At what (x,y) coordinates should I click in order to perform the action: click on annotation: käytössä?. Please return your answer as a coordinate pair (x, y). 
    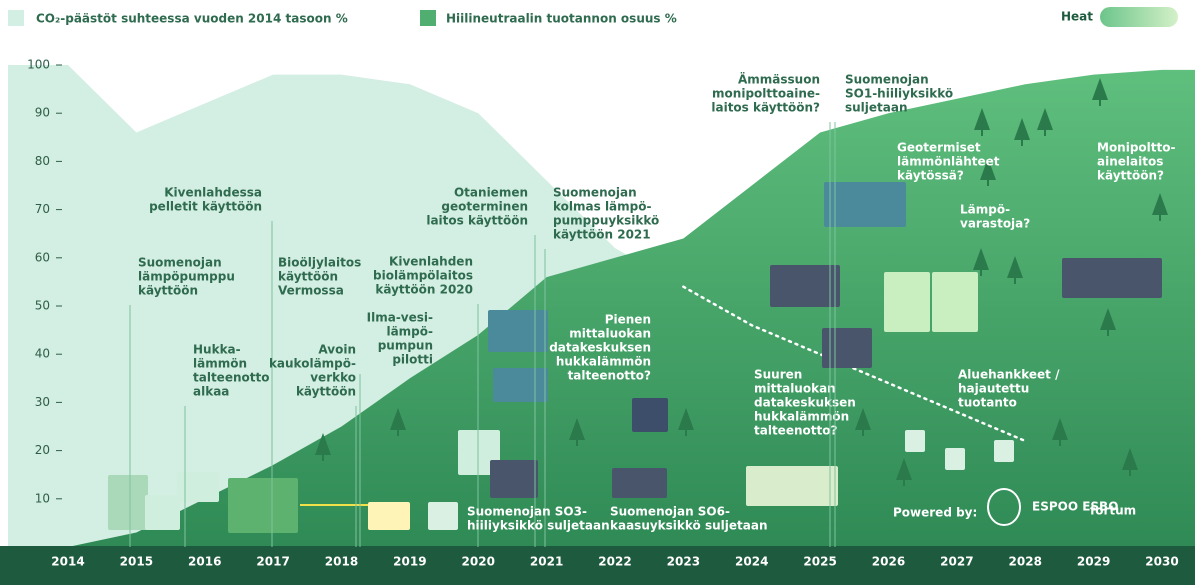
    Looking at the image, I should click on (930, 176).